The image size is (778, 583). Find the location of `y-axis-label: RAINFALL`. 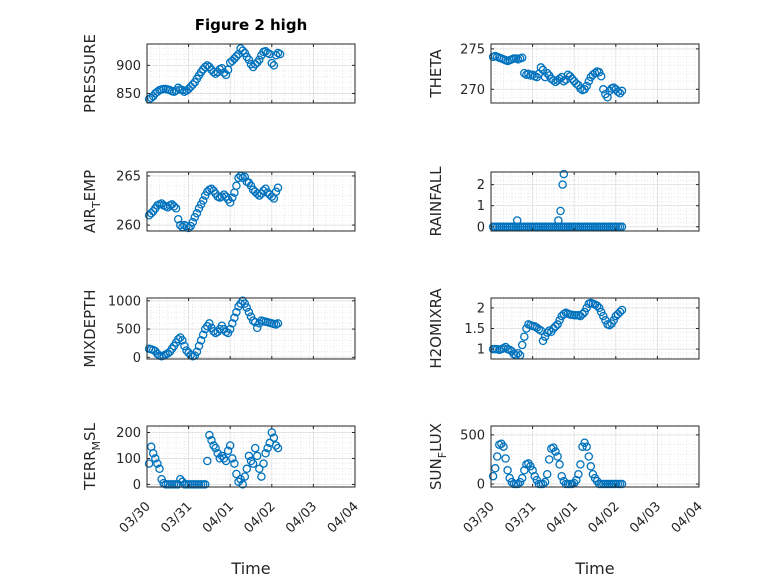

y-axis-label: RAINFALL is located at coordinates (436, 201).